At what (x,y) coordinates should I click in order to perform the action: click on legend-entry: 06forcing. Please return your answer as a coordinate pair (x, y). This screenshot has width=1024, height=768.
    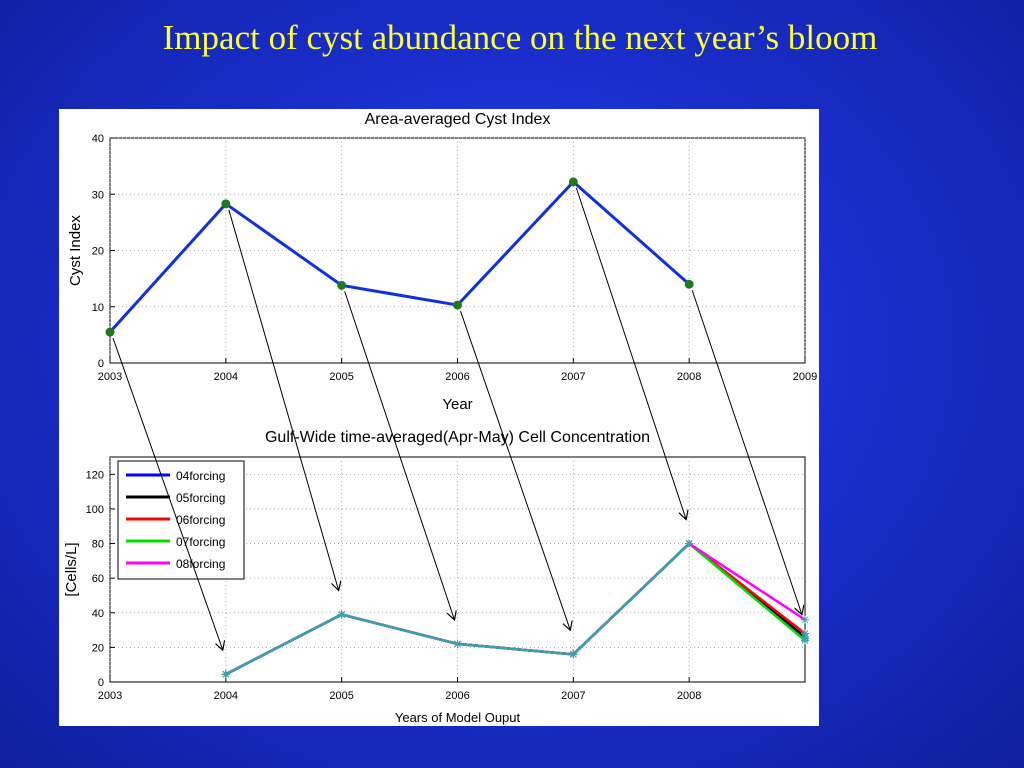
    Looking at the image, I should click on (200, 520).